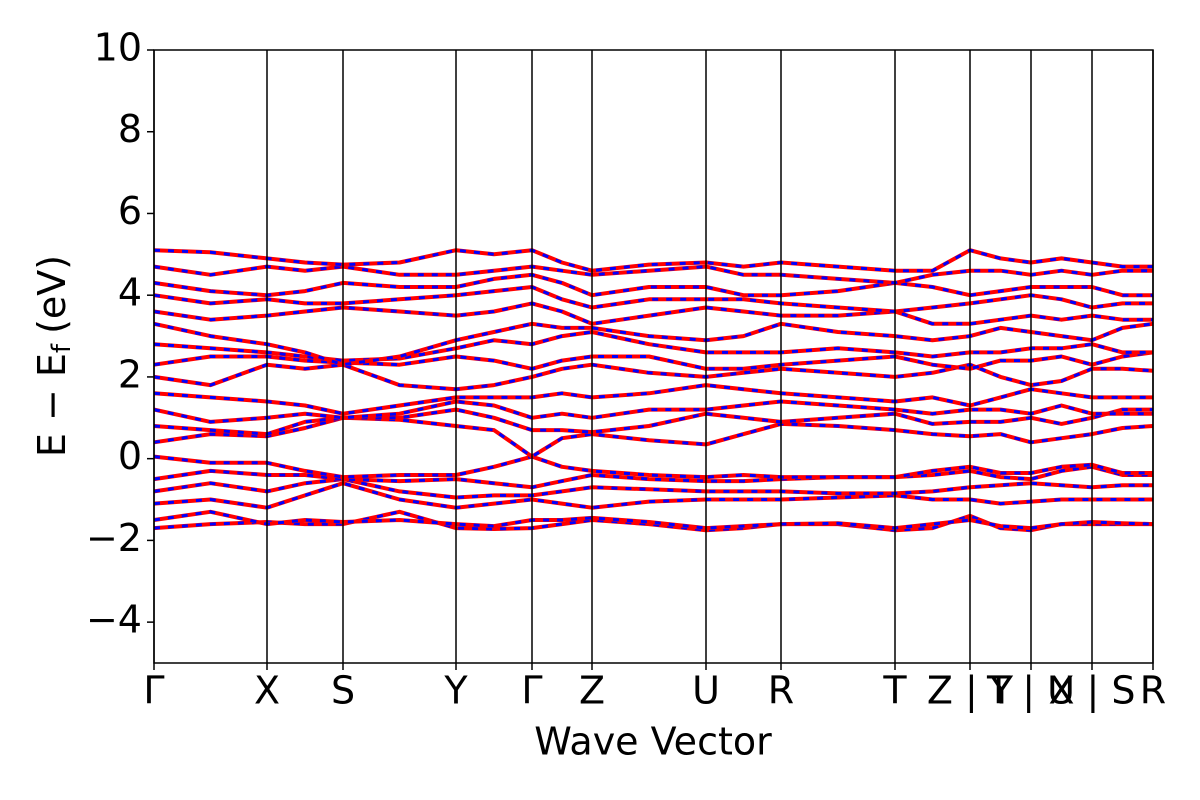  Describe the element at coordinates (894, 691) in the screenshot. I see `x-tick-label: T` at that location.